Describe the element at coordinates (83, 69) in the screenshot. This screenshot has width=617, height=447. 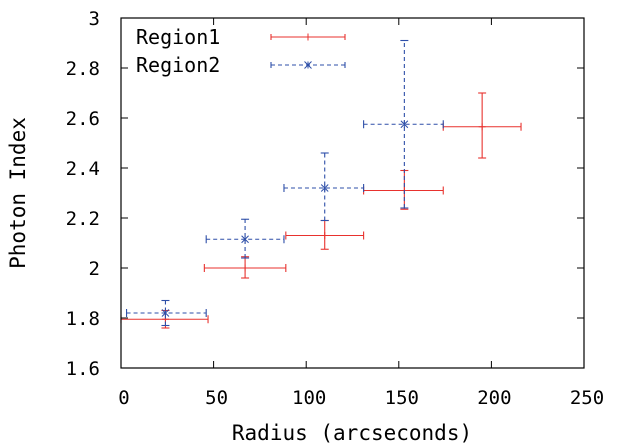
I see `y-tick-label: 2.8` at that location.